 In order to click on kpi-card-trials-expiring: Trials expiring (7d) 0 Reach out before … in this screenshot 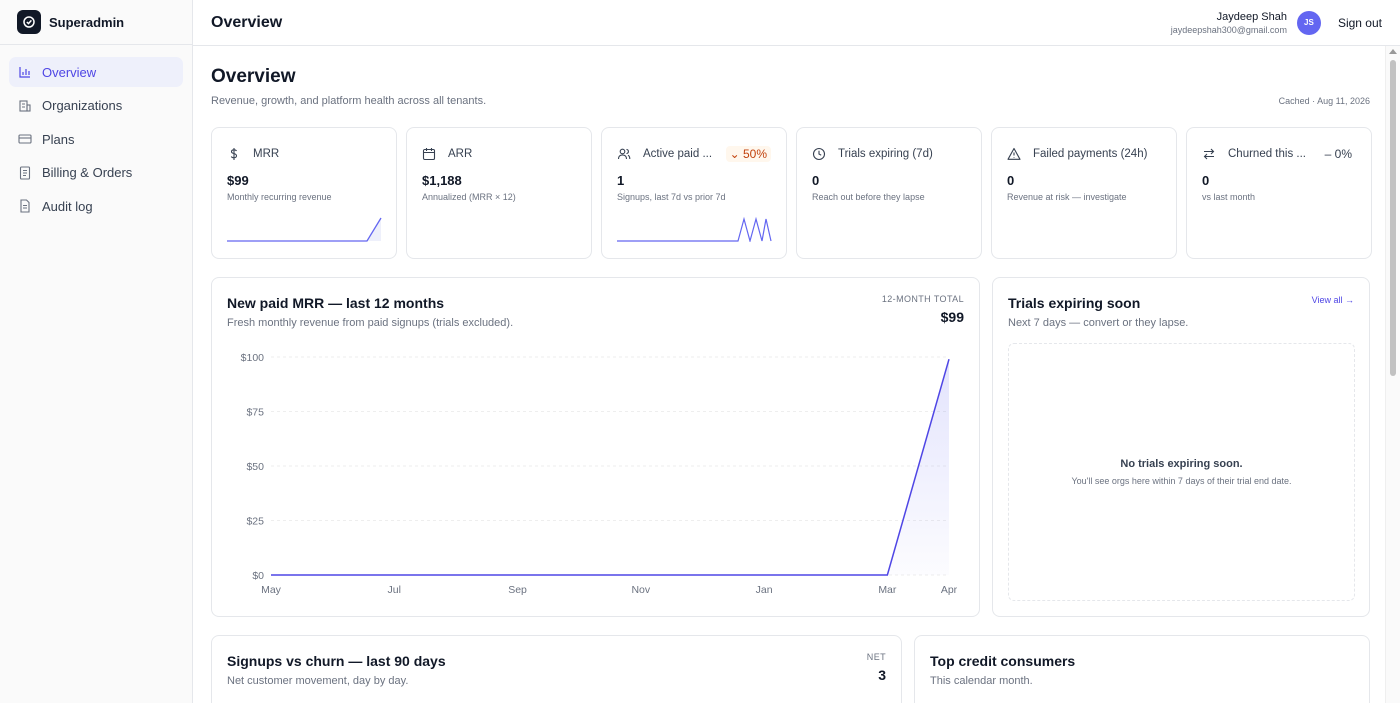, I will do `click(889, 193)`.